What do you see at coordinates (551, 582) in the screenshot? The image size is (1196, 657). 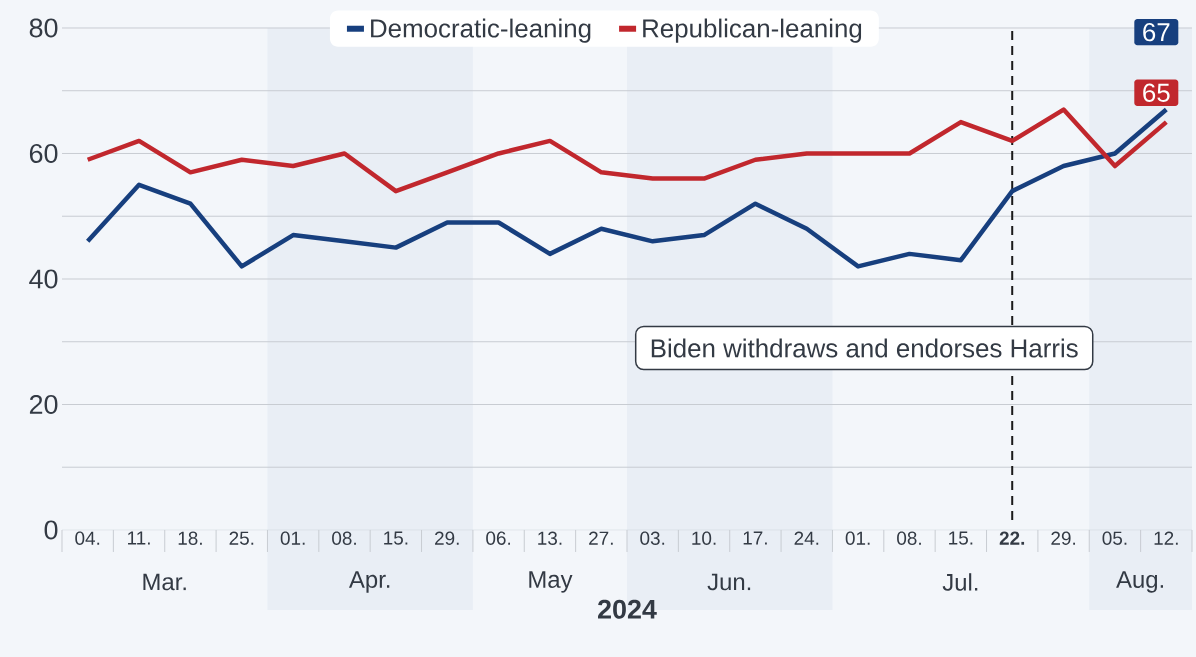 I see `text: May` at bounding box center [551, 582].